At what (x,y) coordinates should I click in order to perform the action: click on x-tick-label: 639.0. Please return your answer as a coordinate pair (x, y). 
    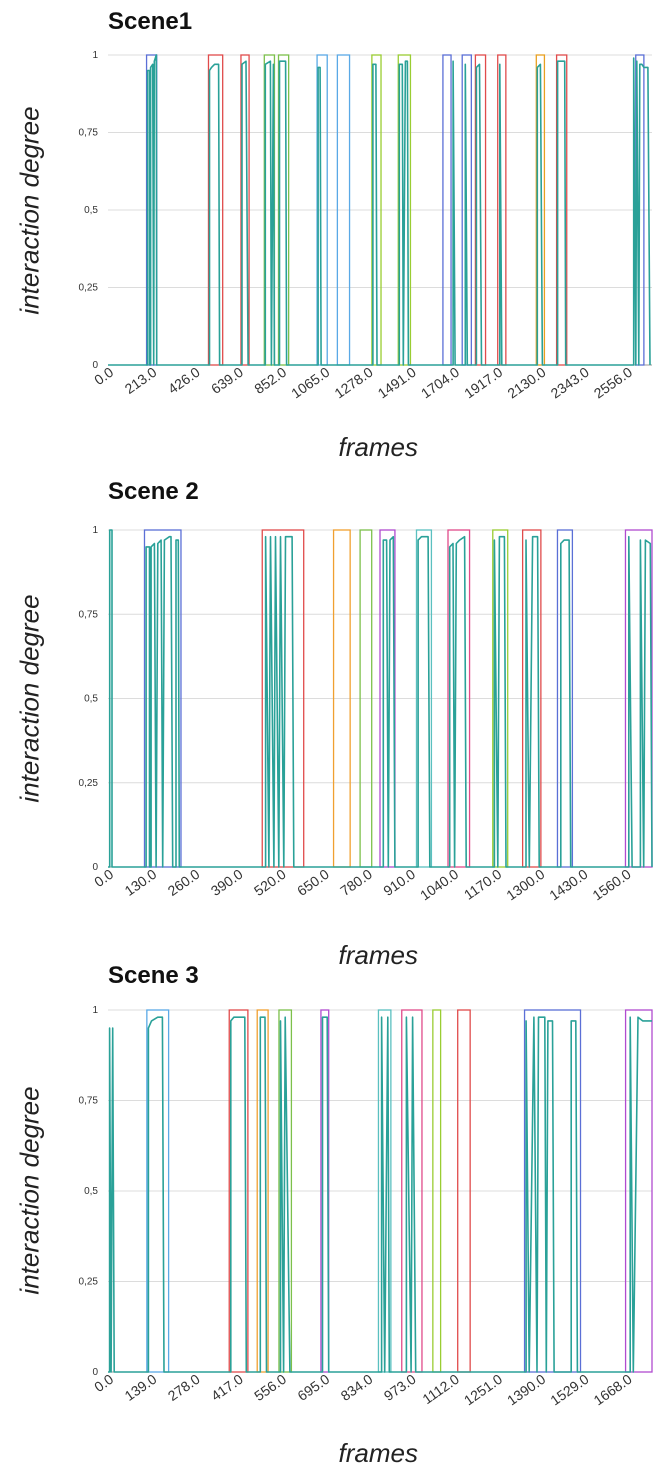
    Looking at the image, I should click on (227, 380).